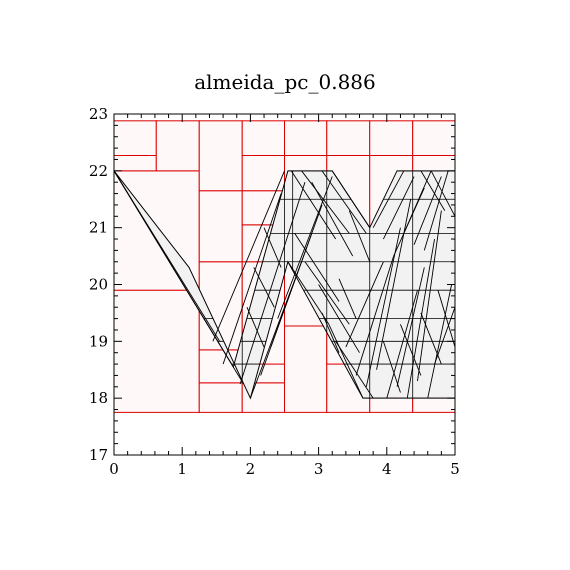  Describe the element at coordinates (98, 341) in the screenshot. I see `y-tick-label: 19` at that location.